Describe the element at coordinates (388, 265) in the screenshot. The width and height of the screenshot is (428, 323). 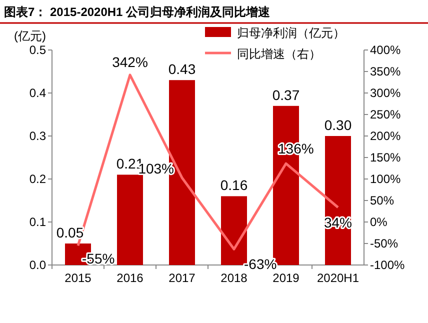
I see `y2-tick-label: -100%` at that location.